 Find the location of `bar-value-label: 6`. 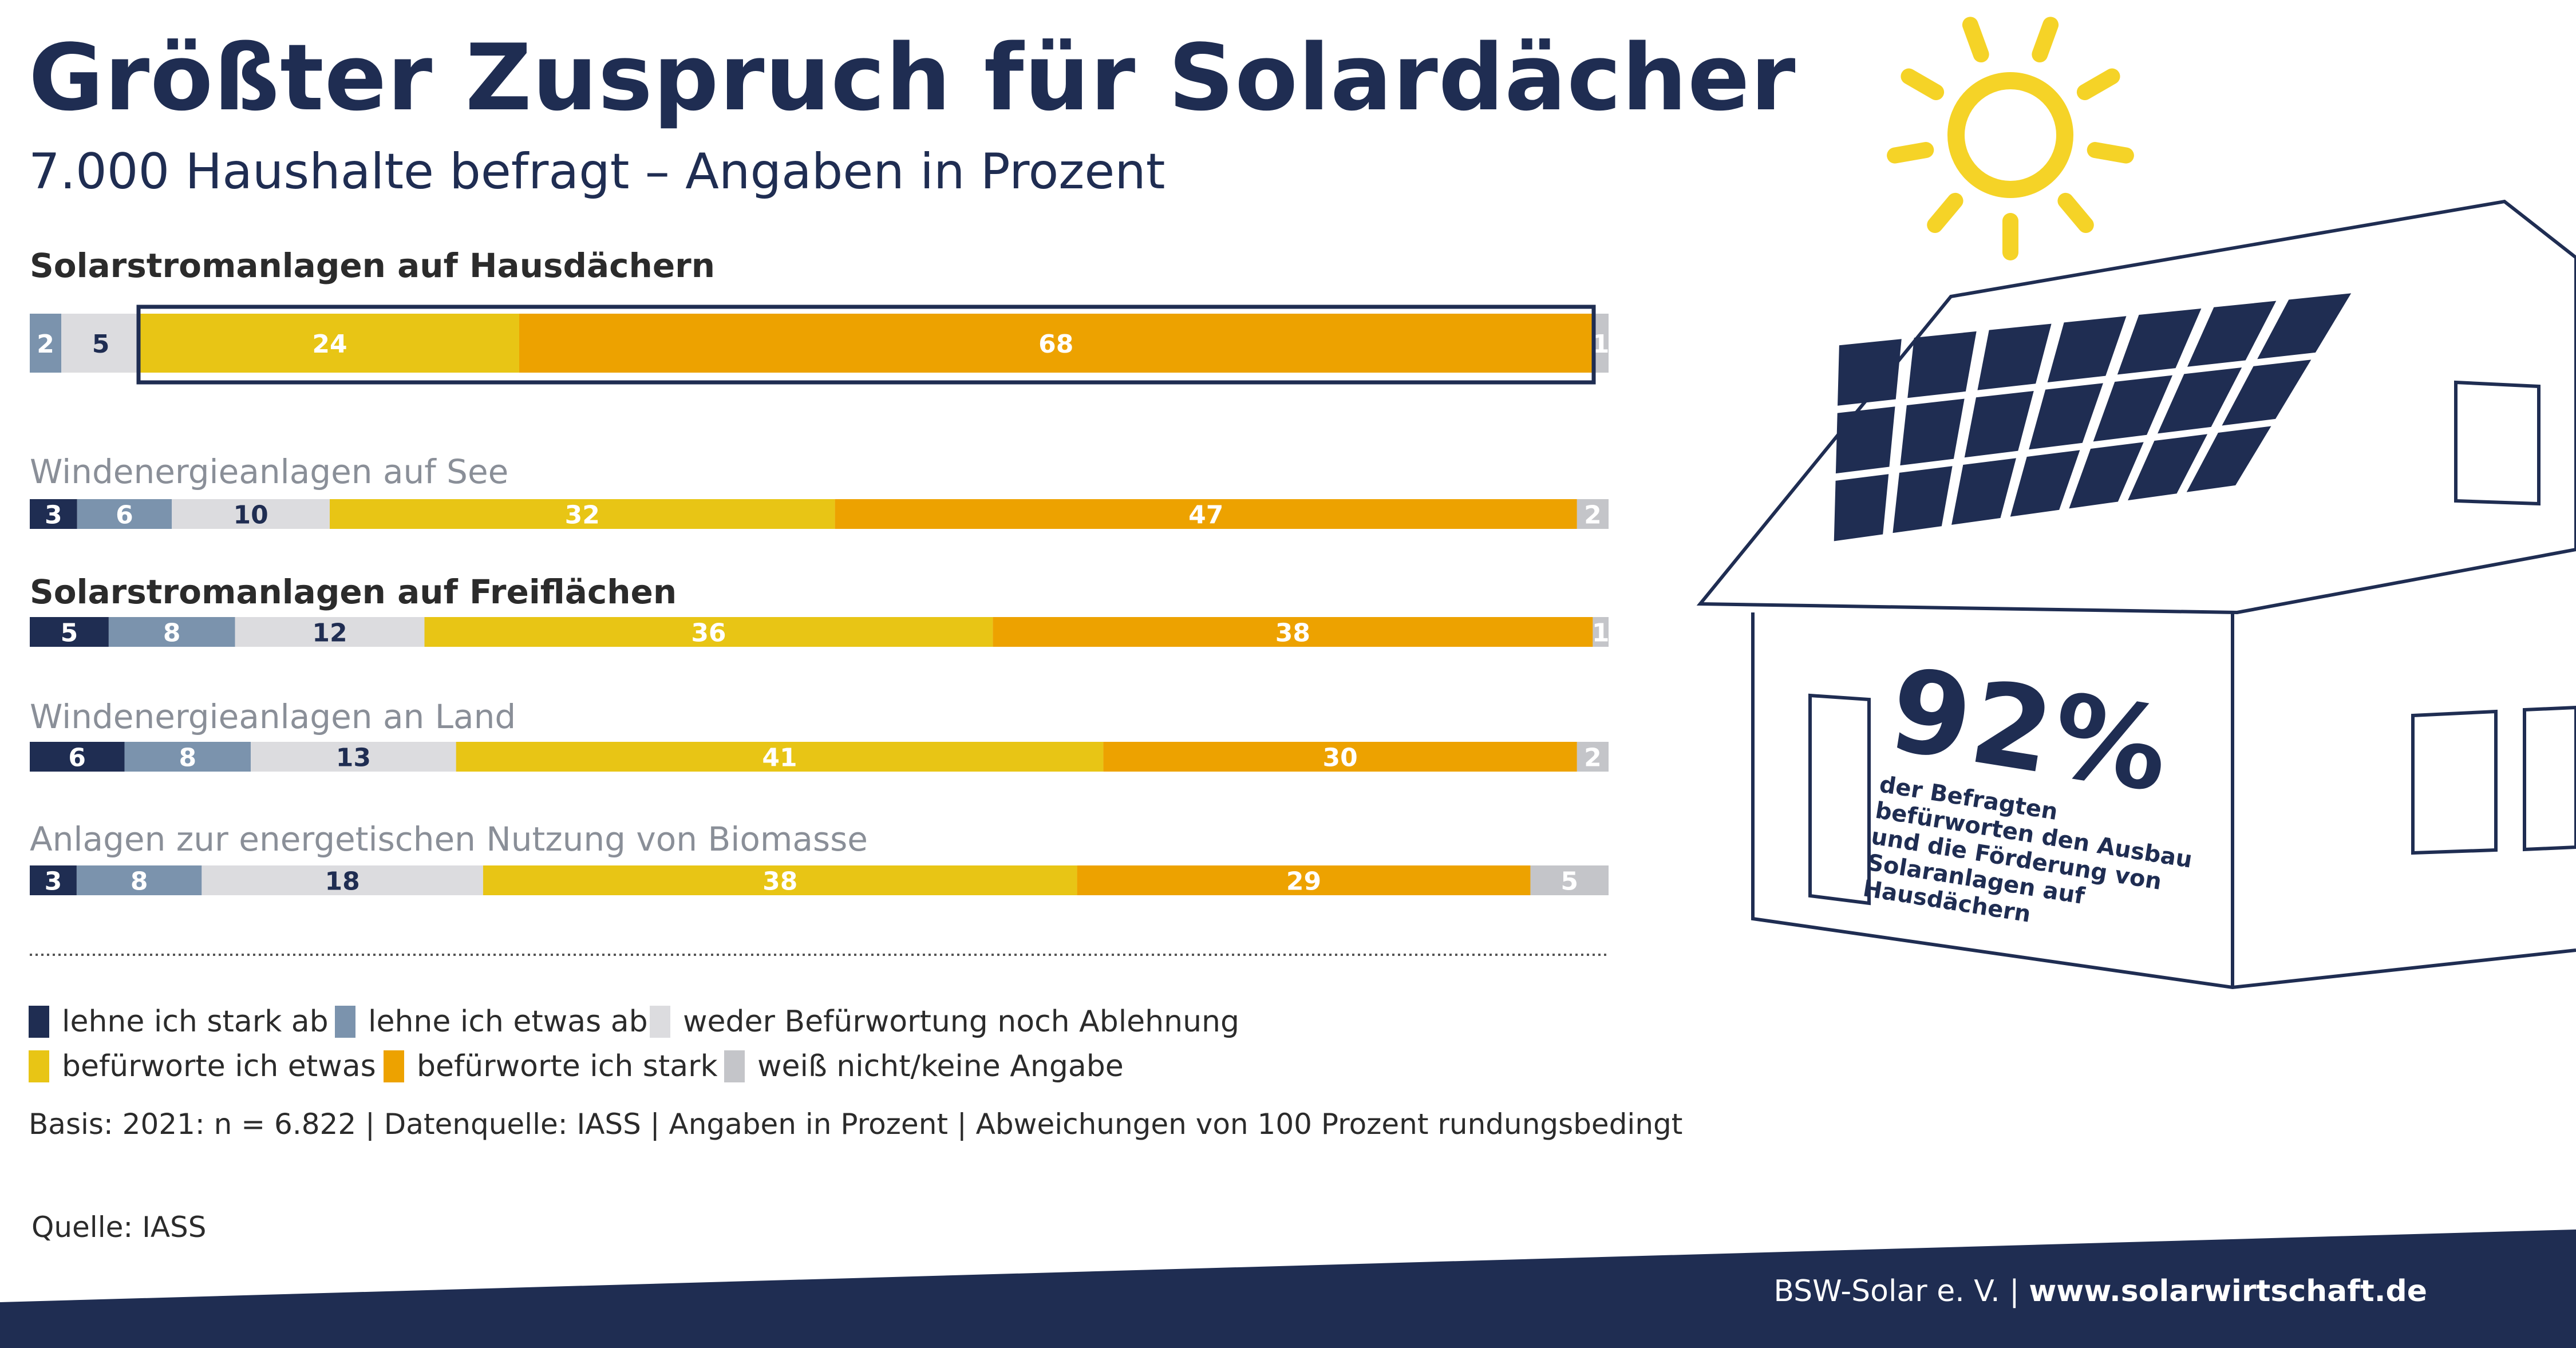

bar-value-label: 6 is located at coordinates (77, 758).